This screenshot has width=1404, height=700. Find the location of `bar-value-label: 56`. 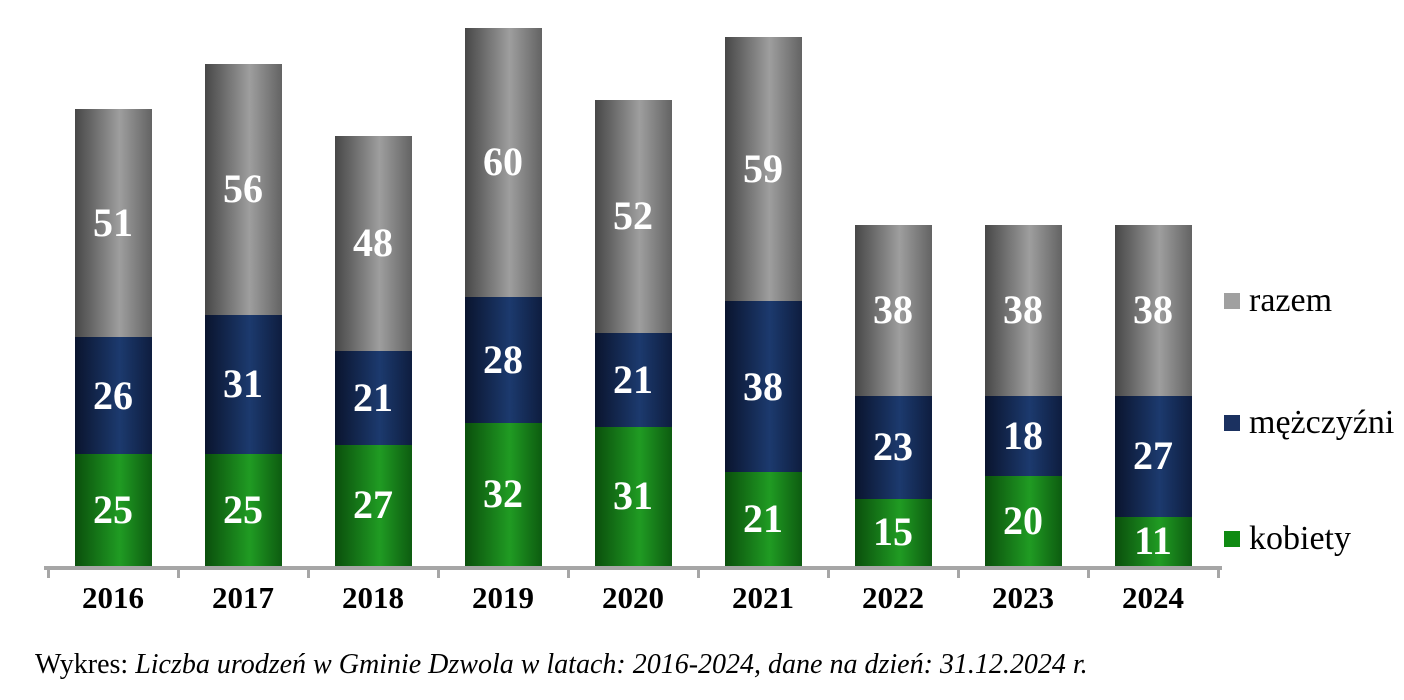

bar-value-label: 56 is located at coordinates (243, 189).